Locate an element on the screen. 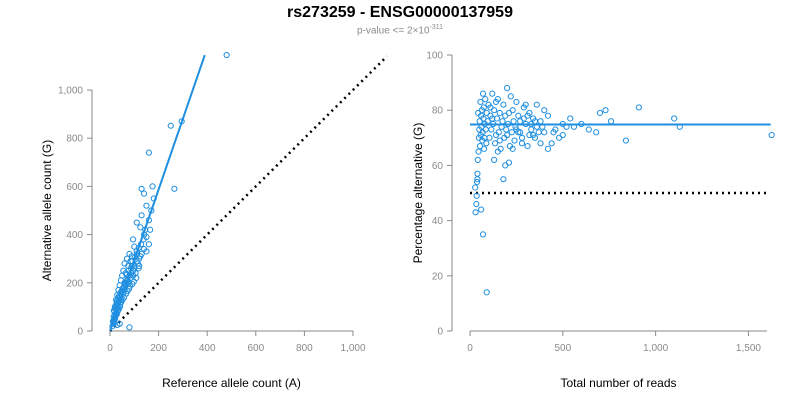  left-y-tick-label: 600 is located at coordinates (74, 187).